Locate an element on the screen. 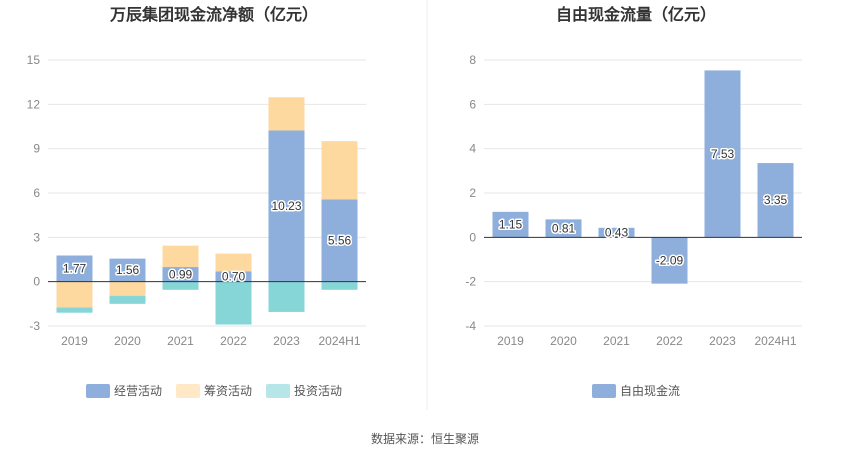 This screenshot has width=850, height=459. bar-investing-2022 is located at coordinates (233, 303).